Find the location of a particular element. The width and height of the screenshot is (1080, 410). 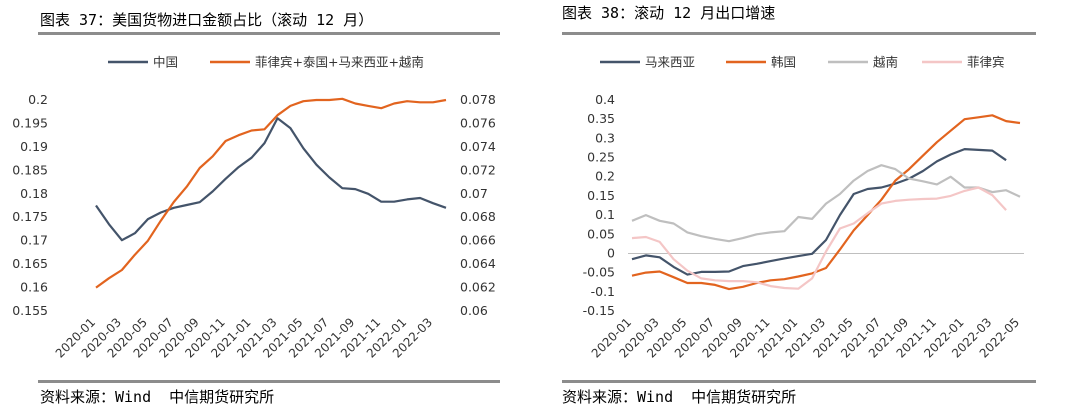

y-tick-label: -0.1 is located at coordinates (603, 291).